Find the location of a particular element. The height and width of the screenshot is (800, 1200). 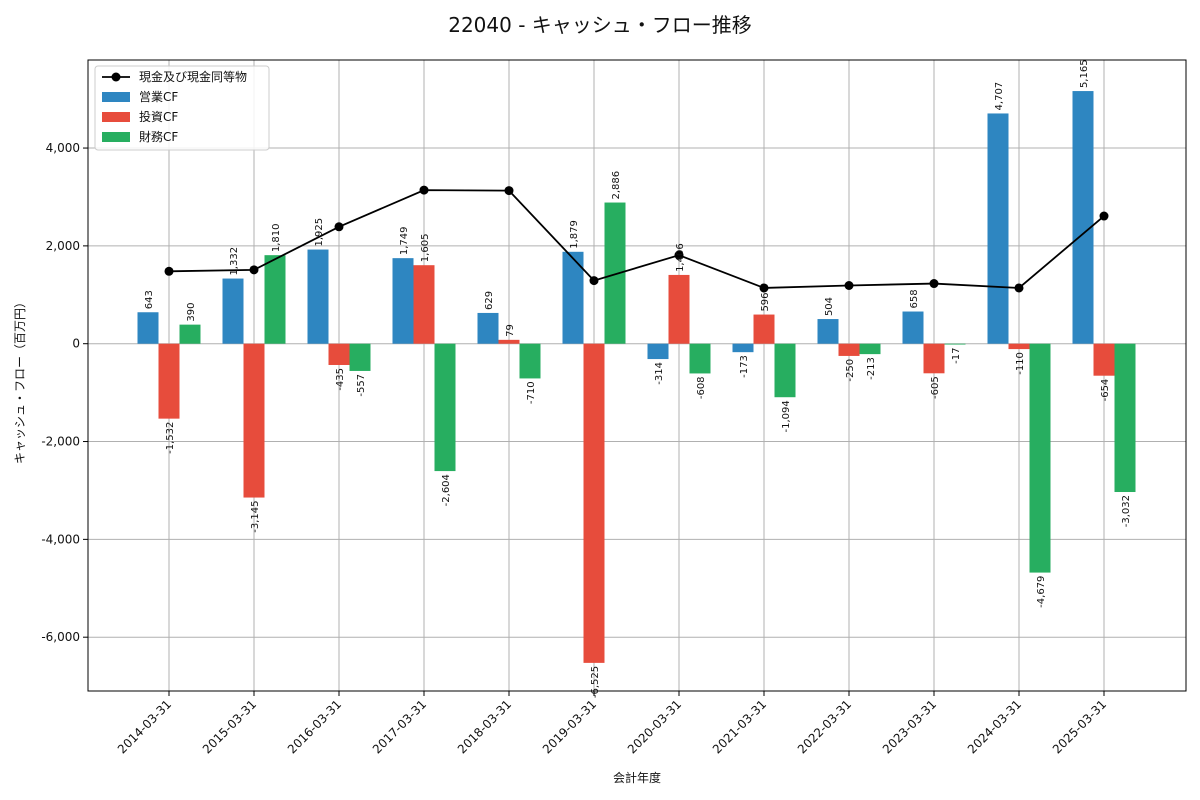

data-label-2-6: -608 is located at coordinates (701, 387).